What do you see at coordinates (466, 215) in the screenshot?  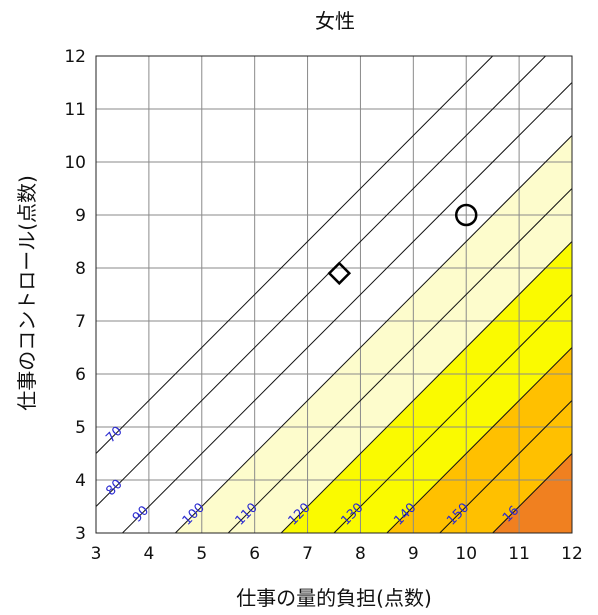 I see `marker-circle` at bounding box center [466, 215].